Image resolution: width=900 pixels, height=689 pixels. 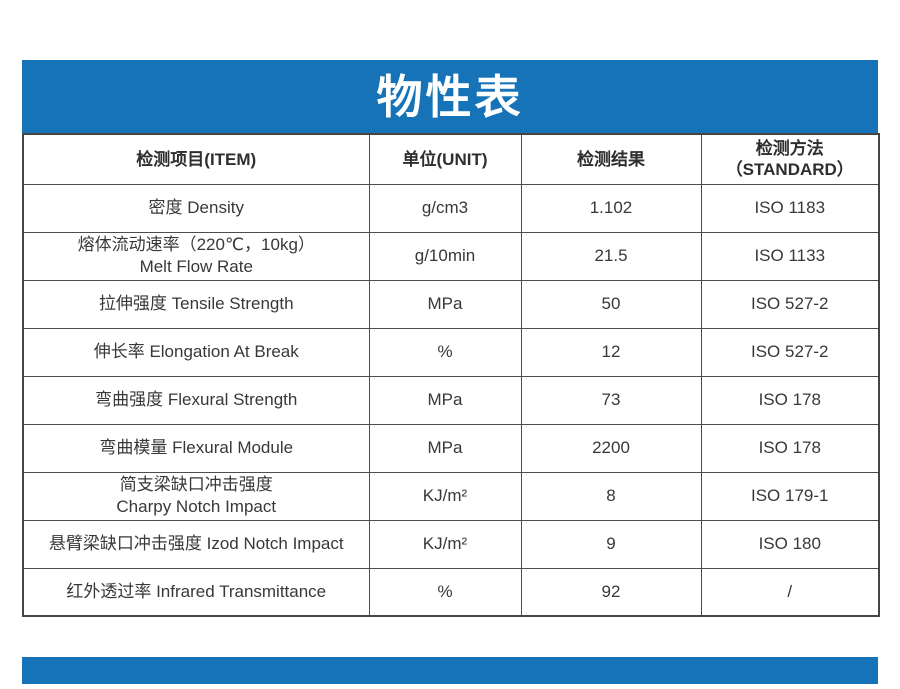 I want to click on result-cell: 92, so click(x=611, y=592).